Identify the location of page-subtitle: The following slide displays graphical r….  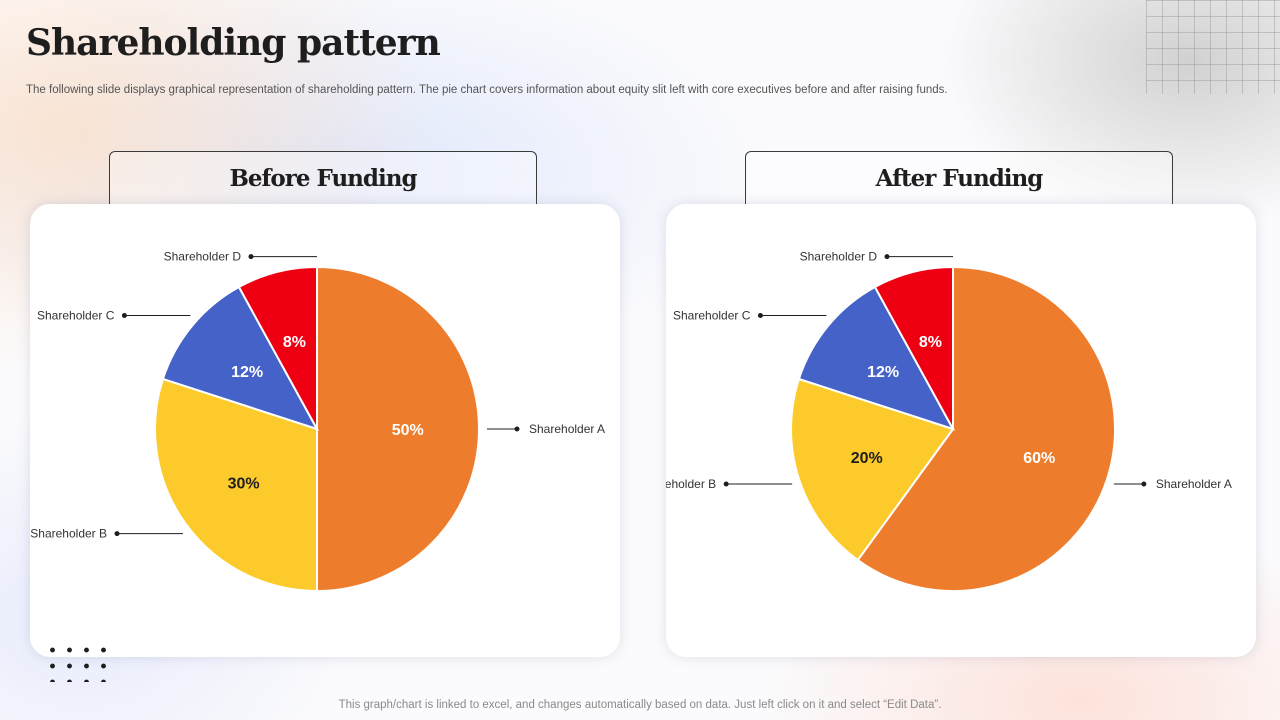
(487, 90).